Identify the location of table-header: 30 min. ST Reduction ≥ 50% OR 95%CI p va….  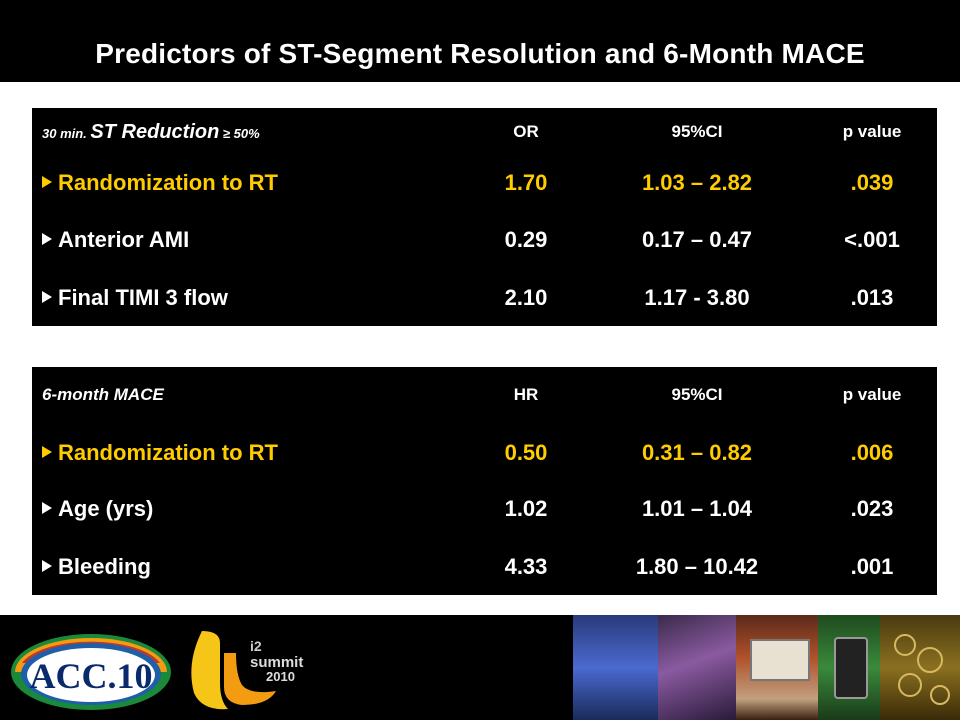
(484, 132).